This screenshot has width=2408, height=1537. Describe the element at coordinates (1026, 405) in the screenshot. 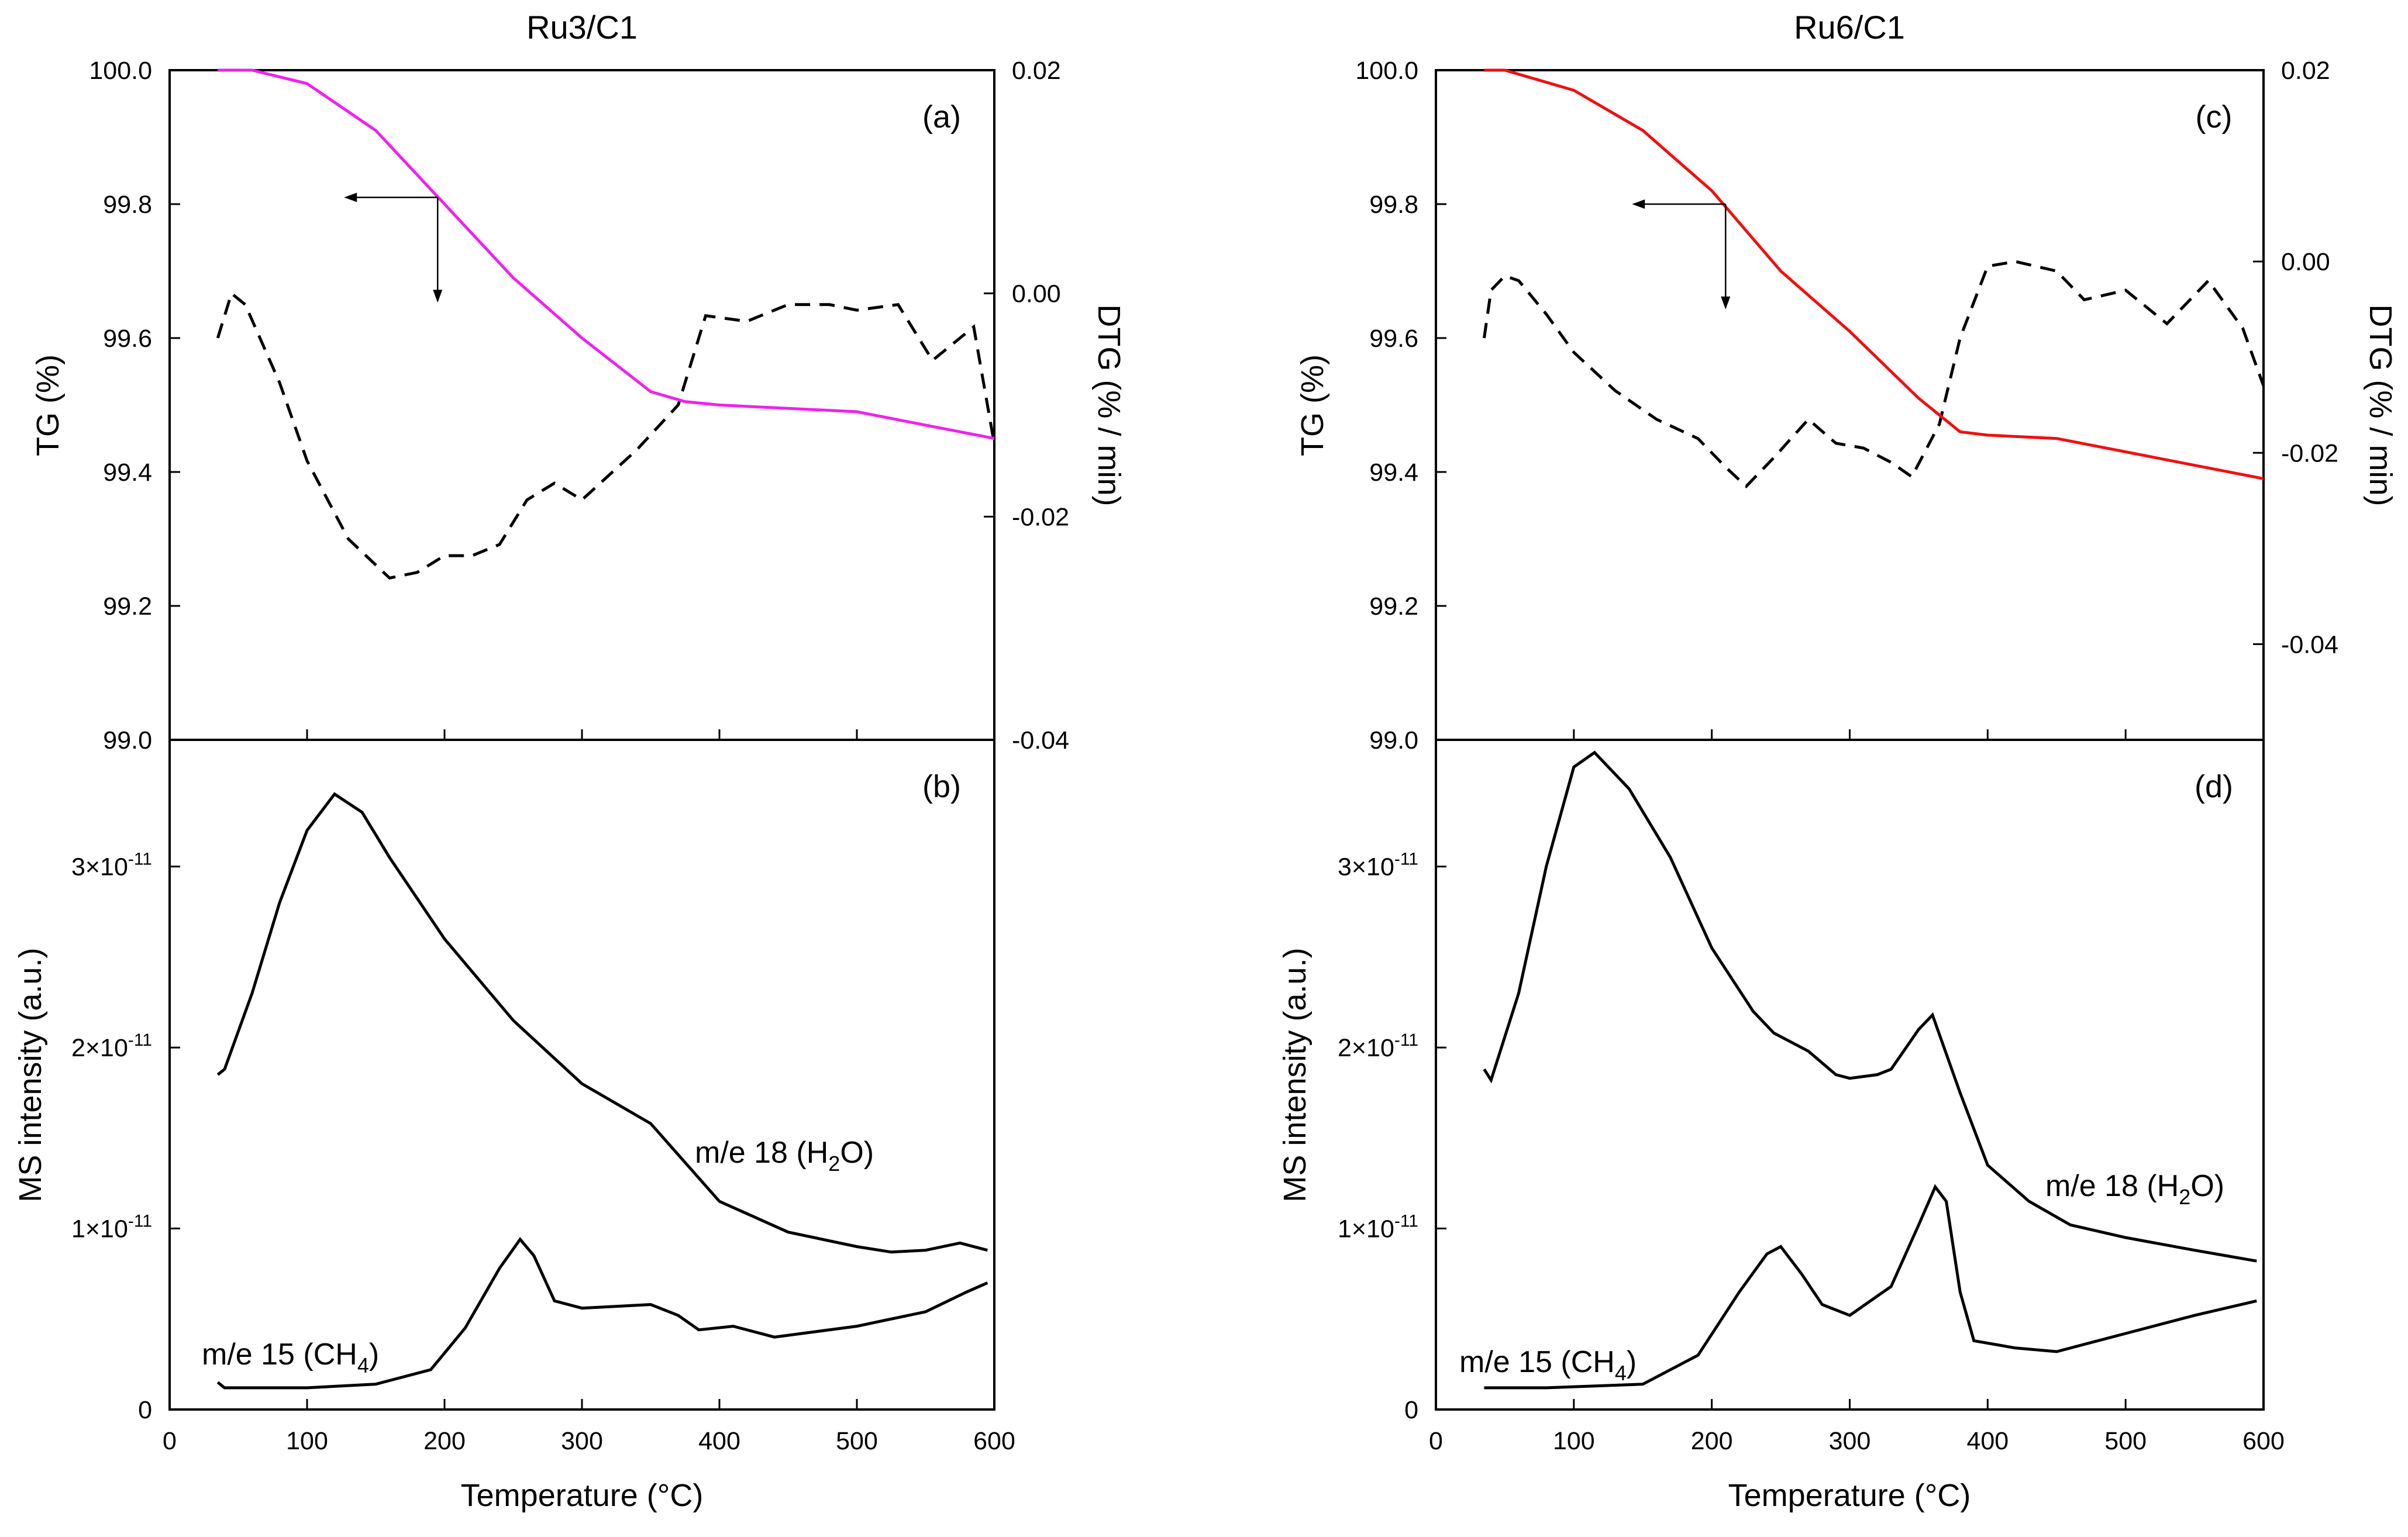

I see `panel-a-y2-ticks: -0.04 -0.02 0.00 0.02` at that location.